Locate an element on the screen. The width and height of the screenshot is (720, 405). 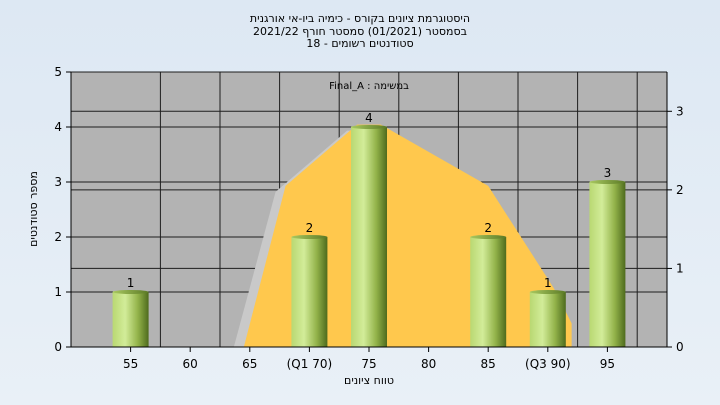
x-axis-label: טווח ציונים is located at coordinates (369, 380).